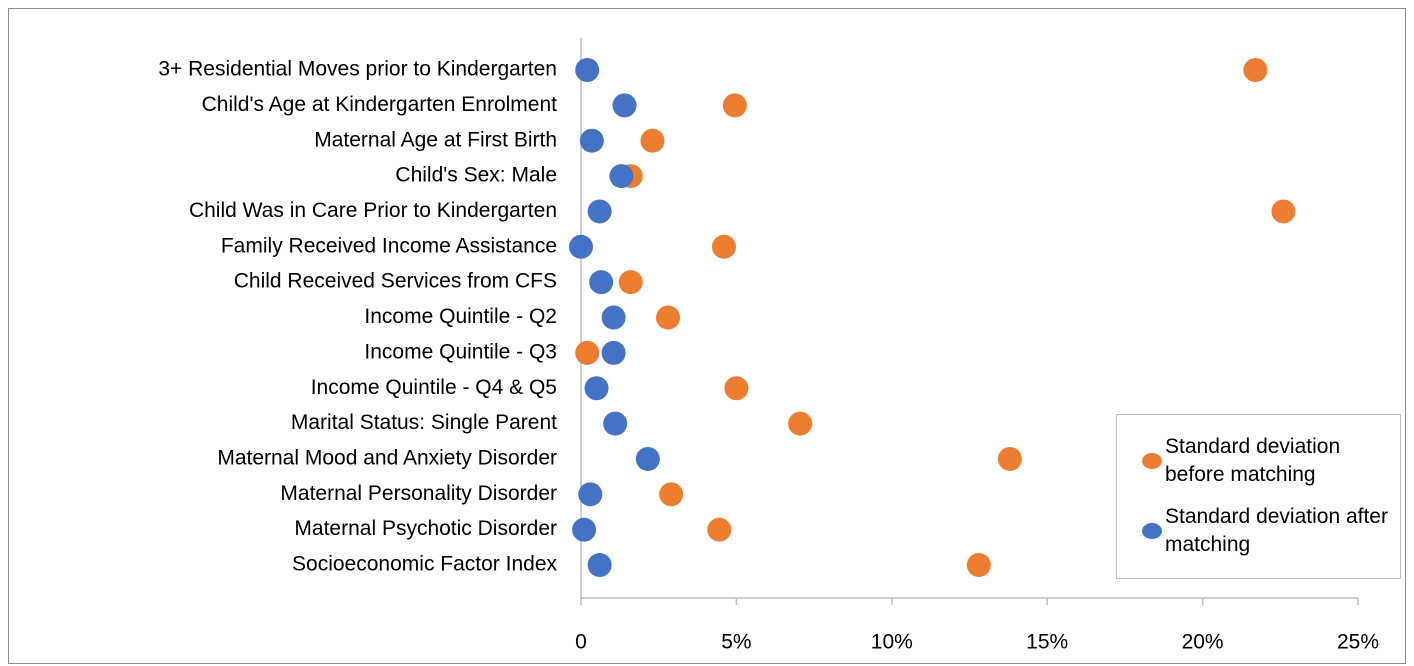 This screenshot has width=1414, height=666. Describe the element at coordinates (460, 316) in the screenshot. I see `category-label: Income Quintile - Q2` at that location.